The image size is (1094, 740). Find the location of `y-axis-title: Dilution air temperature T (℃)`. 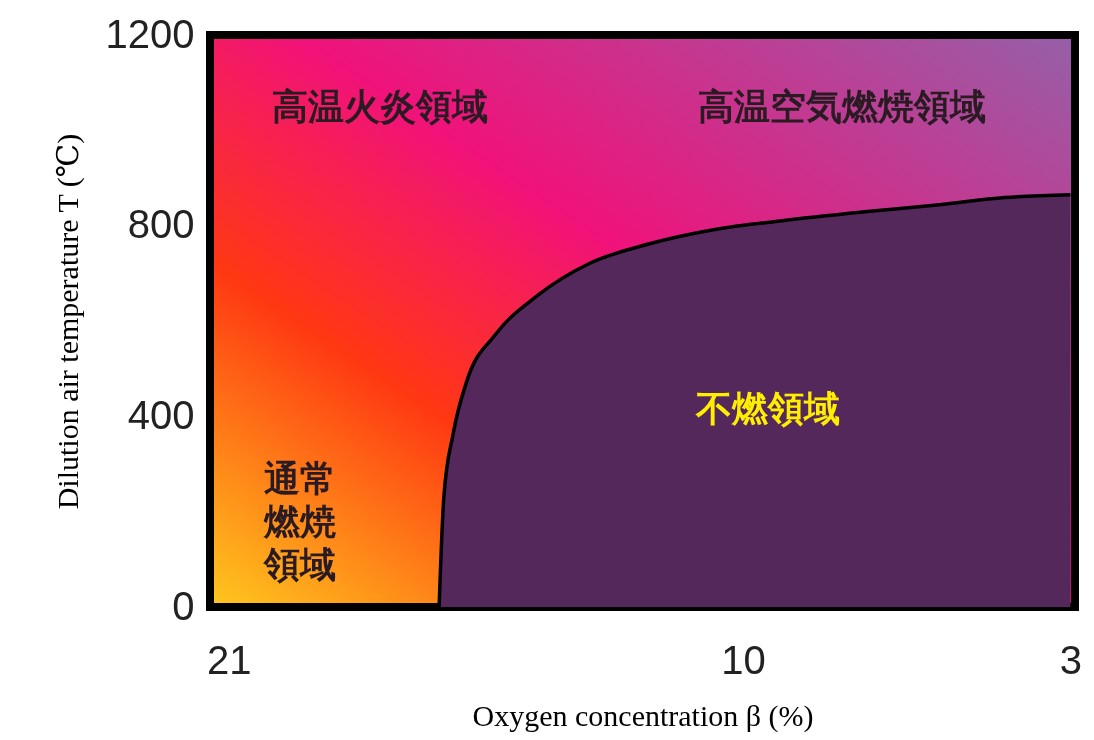

y-axis-title: Dilution air temperature T (℃) is located at coordinates (67, 321).